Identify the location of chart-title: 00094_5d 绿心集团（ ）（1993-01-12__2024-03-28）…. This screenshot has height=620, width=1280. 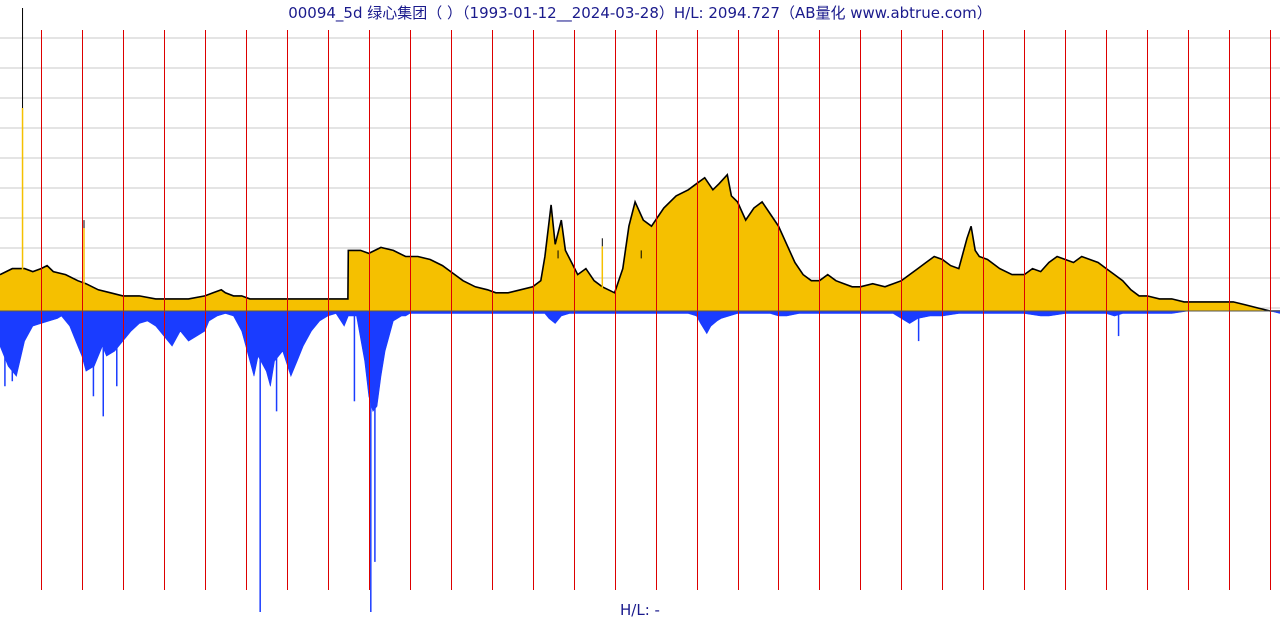
(640, 13).